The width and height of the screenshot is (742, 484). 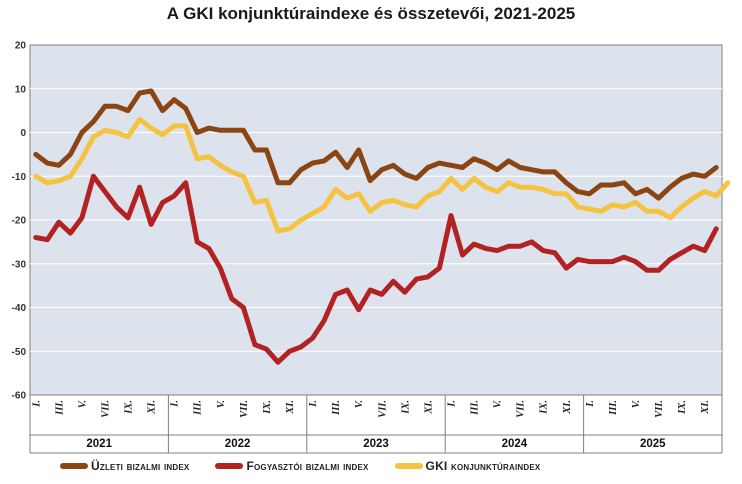 What do you see at coordinates (19, 396) in the screenshot?
I see `y-tick-label: -60` at bounding box center [19, 396].